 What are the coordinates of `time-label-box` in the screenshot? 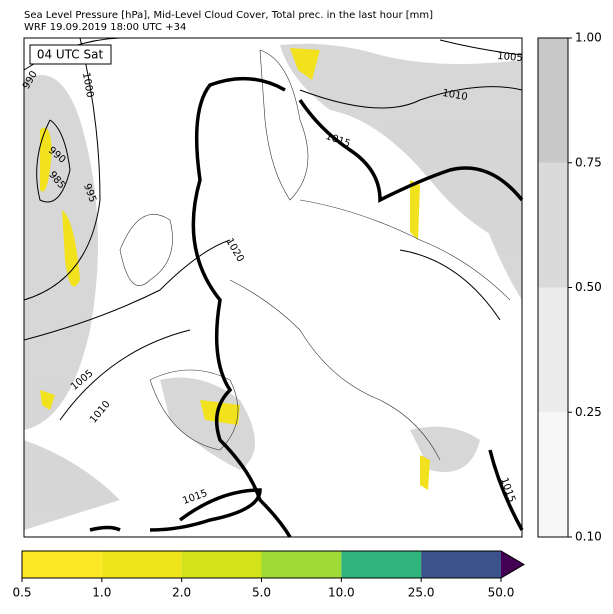 It's located at (70, 54).